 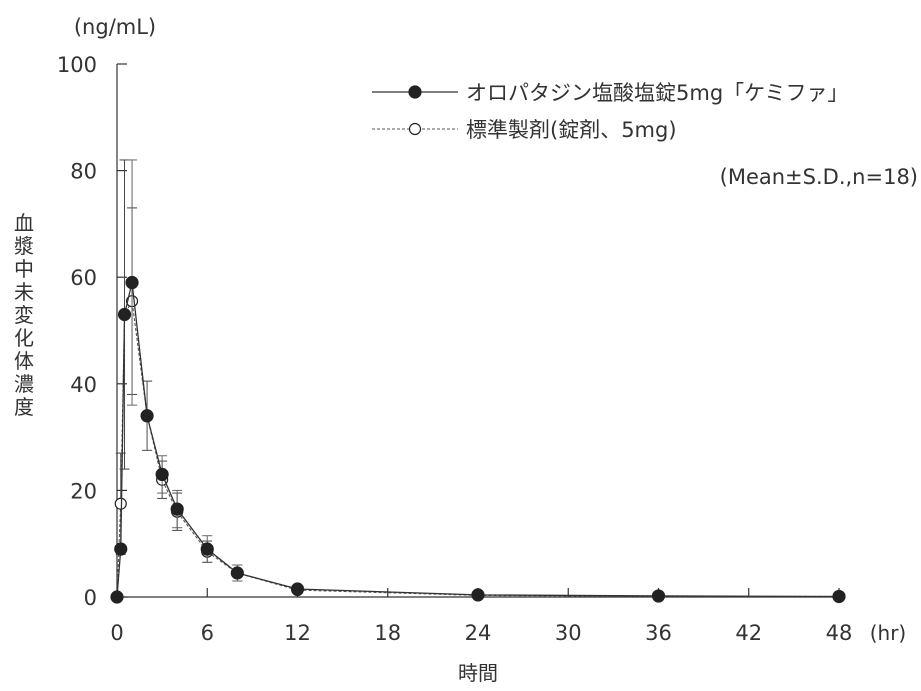 What do you see at coordinates (24, 338) in the screenshot?
I see `y-axis-title-char: 化` at bounding box center [24, 338].